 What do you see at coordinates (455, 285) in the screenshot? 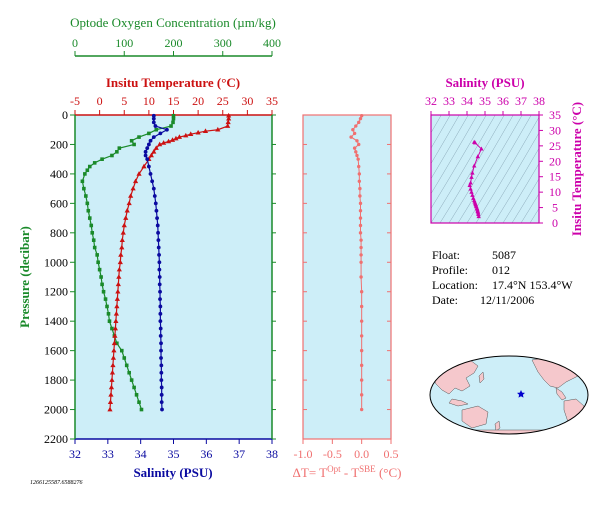
I see `location-label: Location:` at bounding box center [455, 285].